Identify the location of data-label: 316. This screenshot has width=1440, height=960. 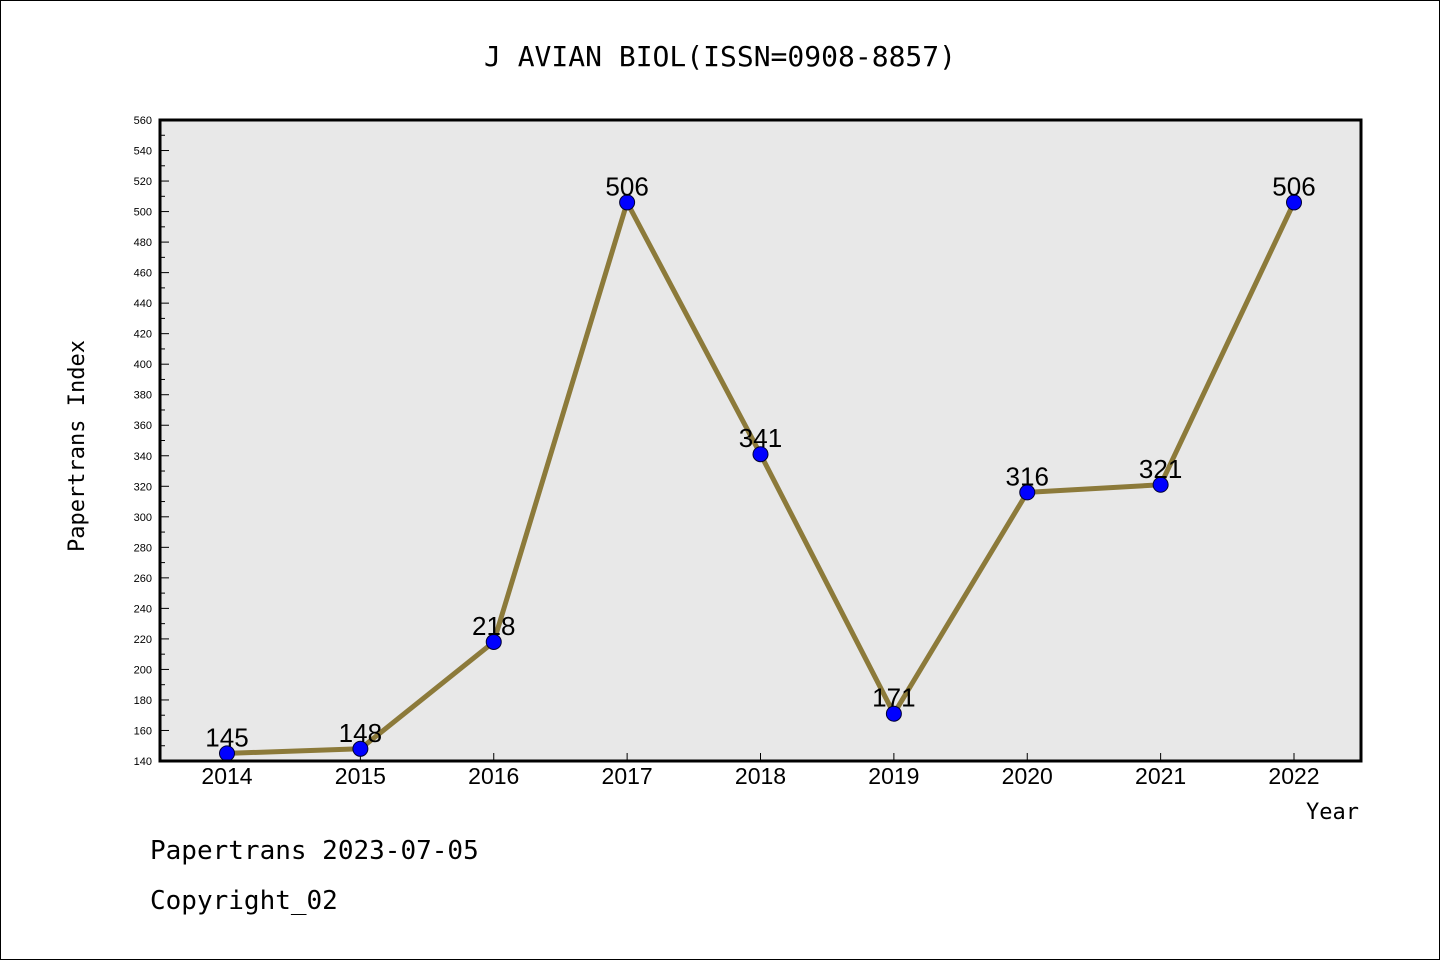
(1027, 476).